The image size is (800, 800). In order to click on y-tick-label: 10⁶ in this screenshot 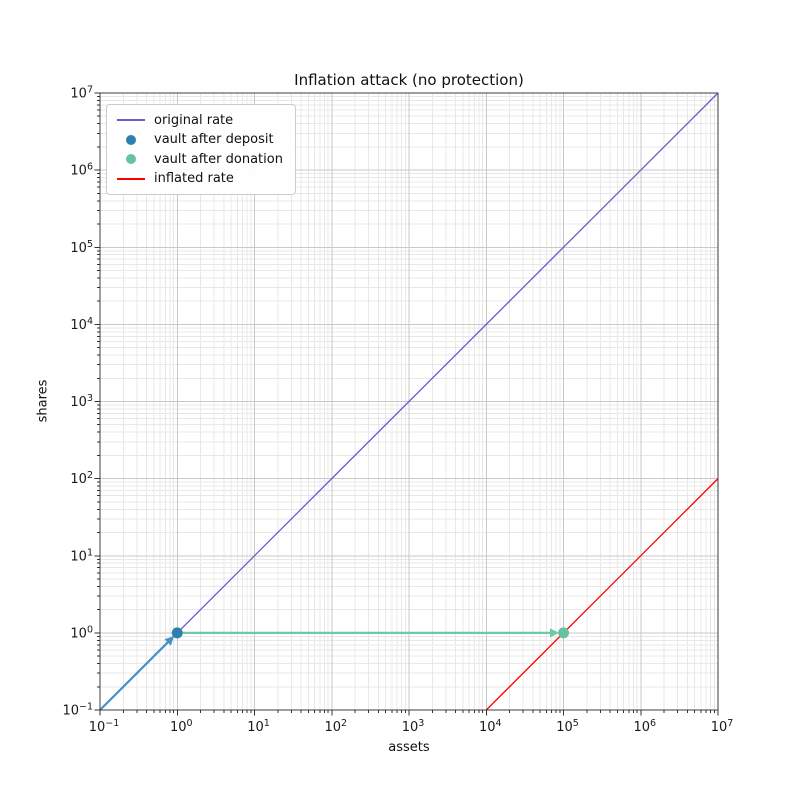, I will do `click(81, 170)`.